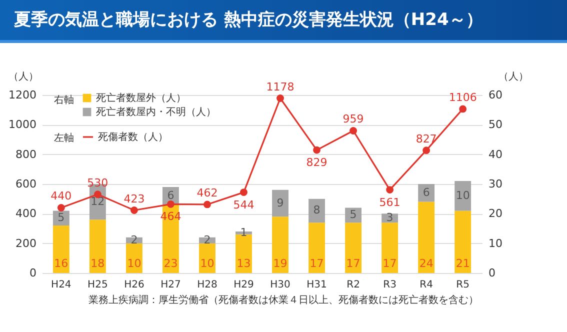 Image resolution: width=567 pixels, height=332 pixels. What do you see at coordinates (33, 273) in the screenshot?
I see `y-tick-label: 0` at bounding box center [33, 273].